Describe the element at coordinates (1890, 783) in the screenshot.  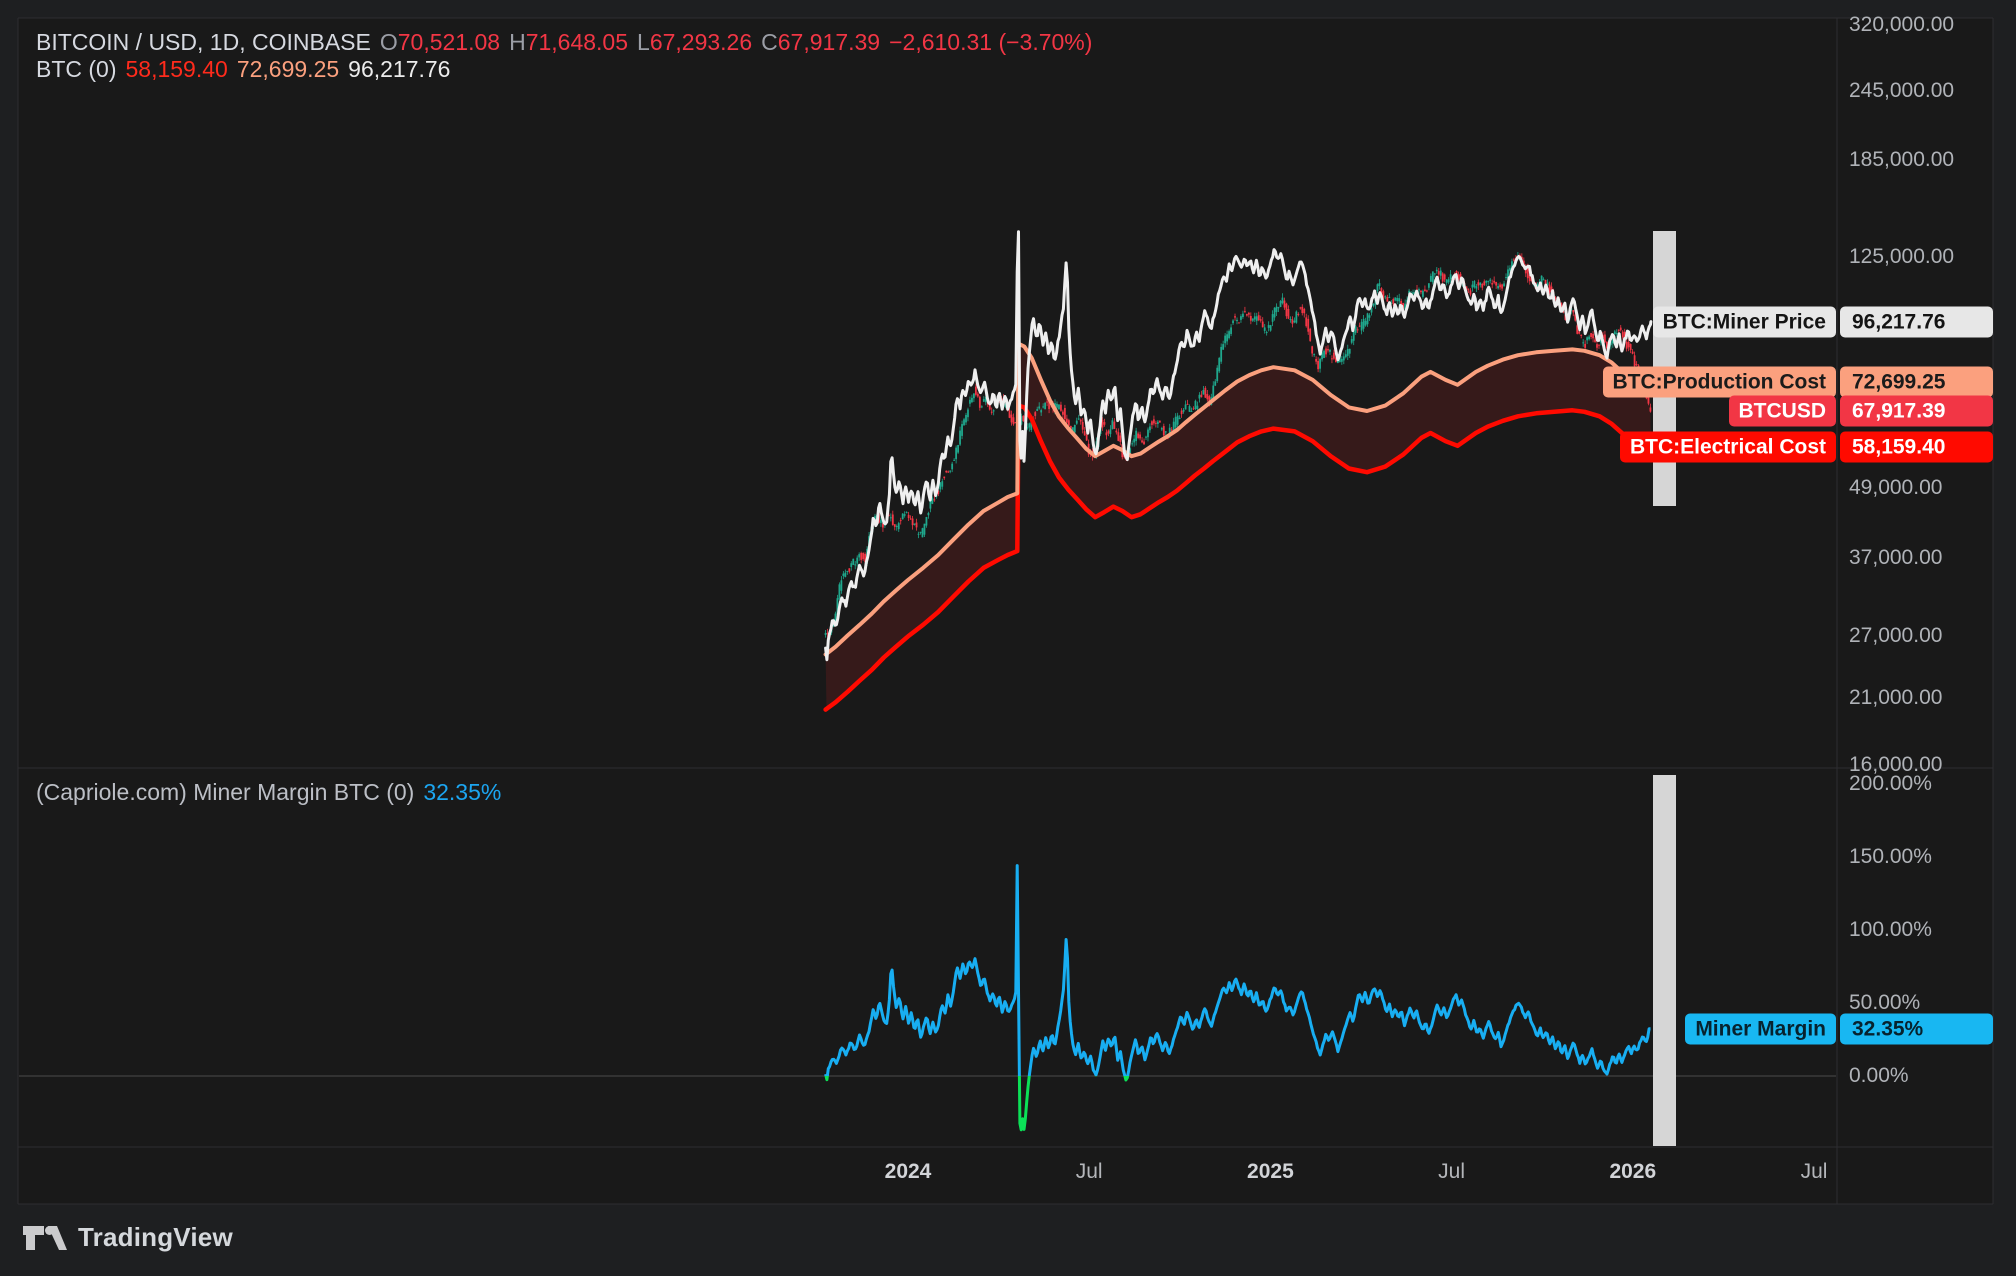
I see `percent-axis-tick: 200.00%` at that location.